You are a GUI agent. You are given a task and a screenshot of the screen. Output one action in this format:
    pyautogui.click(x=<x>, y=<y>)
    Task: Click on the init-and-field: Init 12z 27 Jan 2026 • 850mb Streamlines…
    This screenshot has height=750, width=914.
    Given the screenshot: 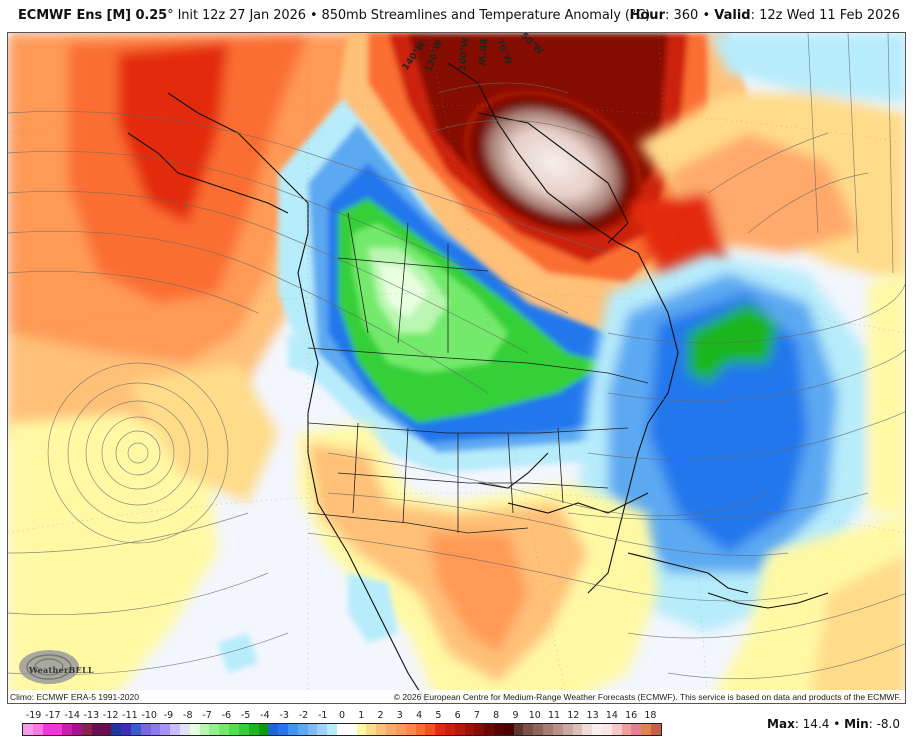 What is the action you would take?
    pyautogui.click(x=412, y=15)
    